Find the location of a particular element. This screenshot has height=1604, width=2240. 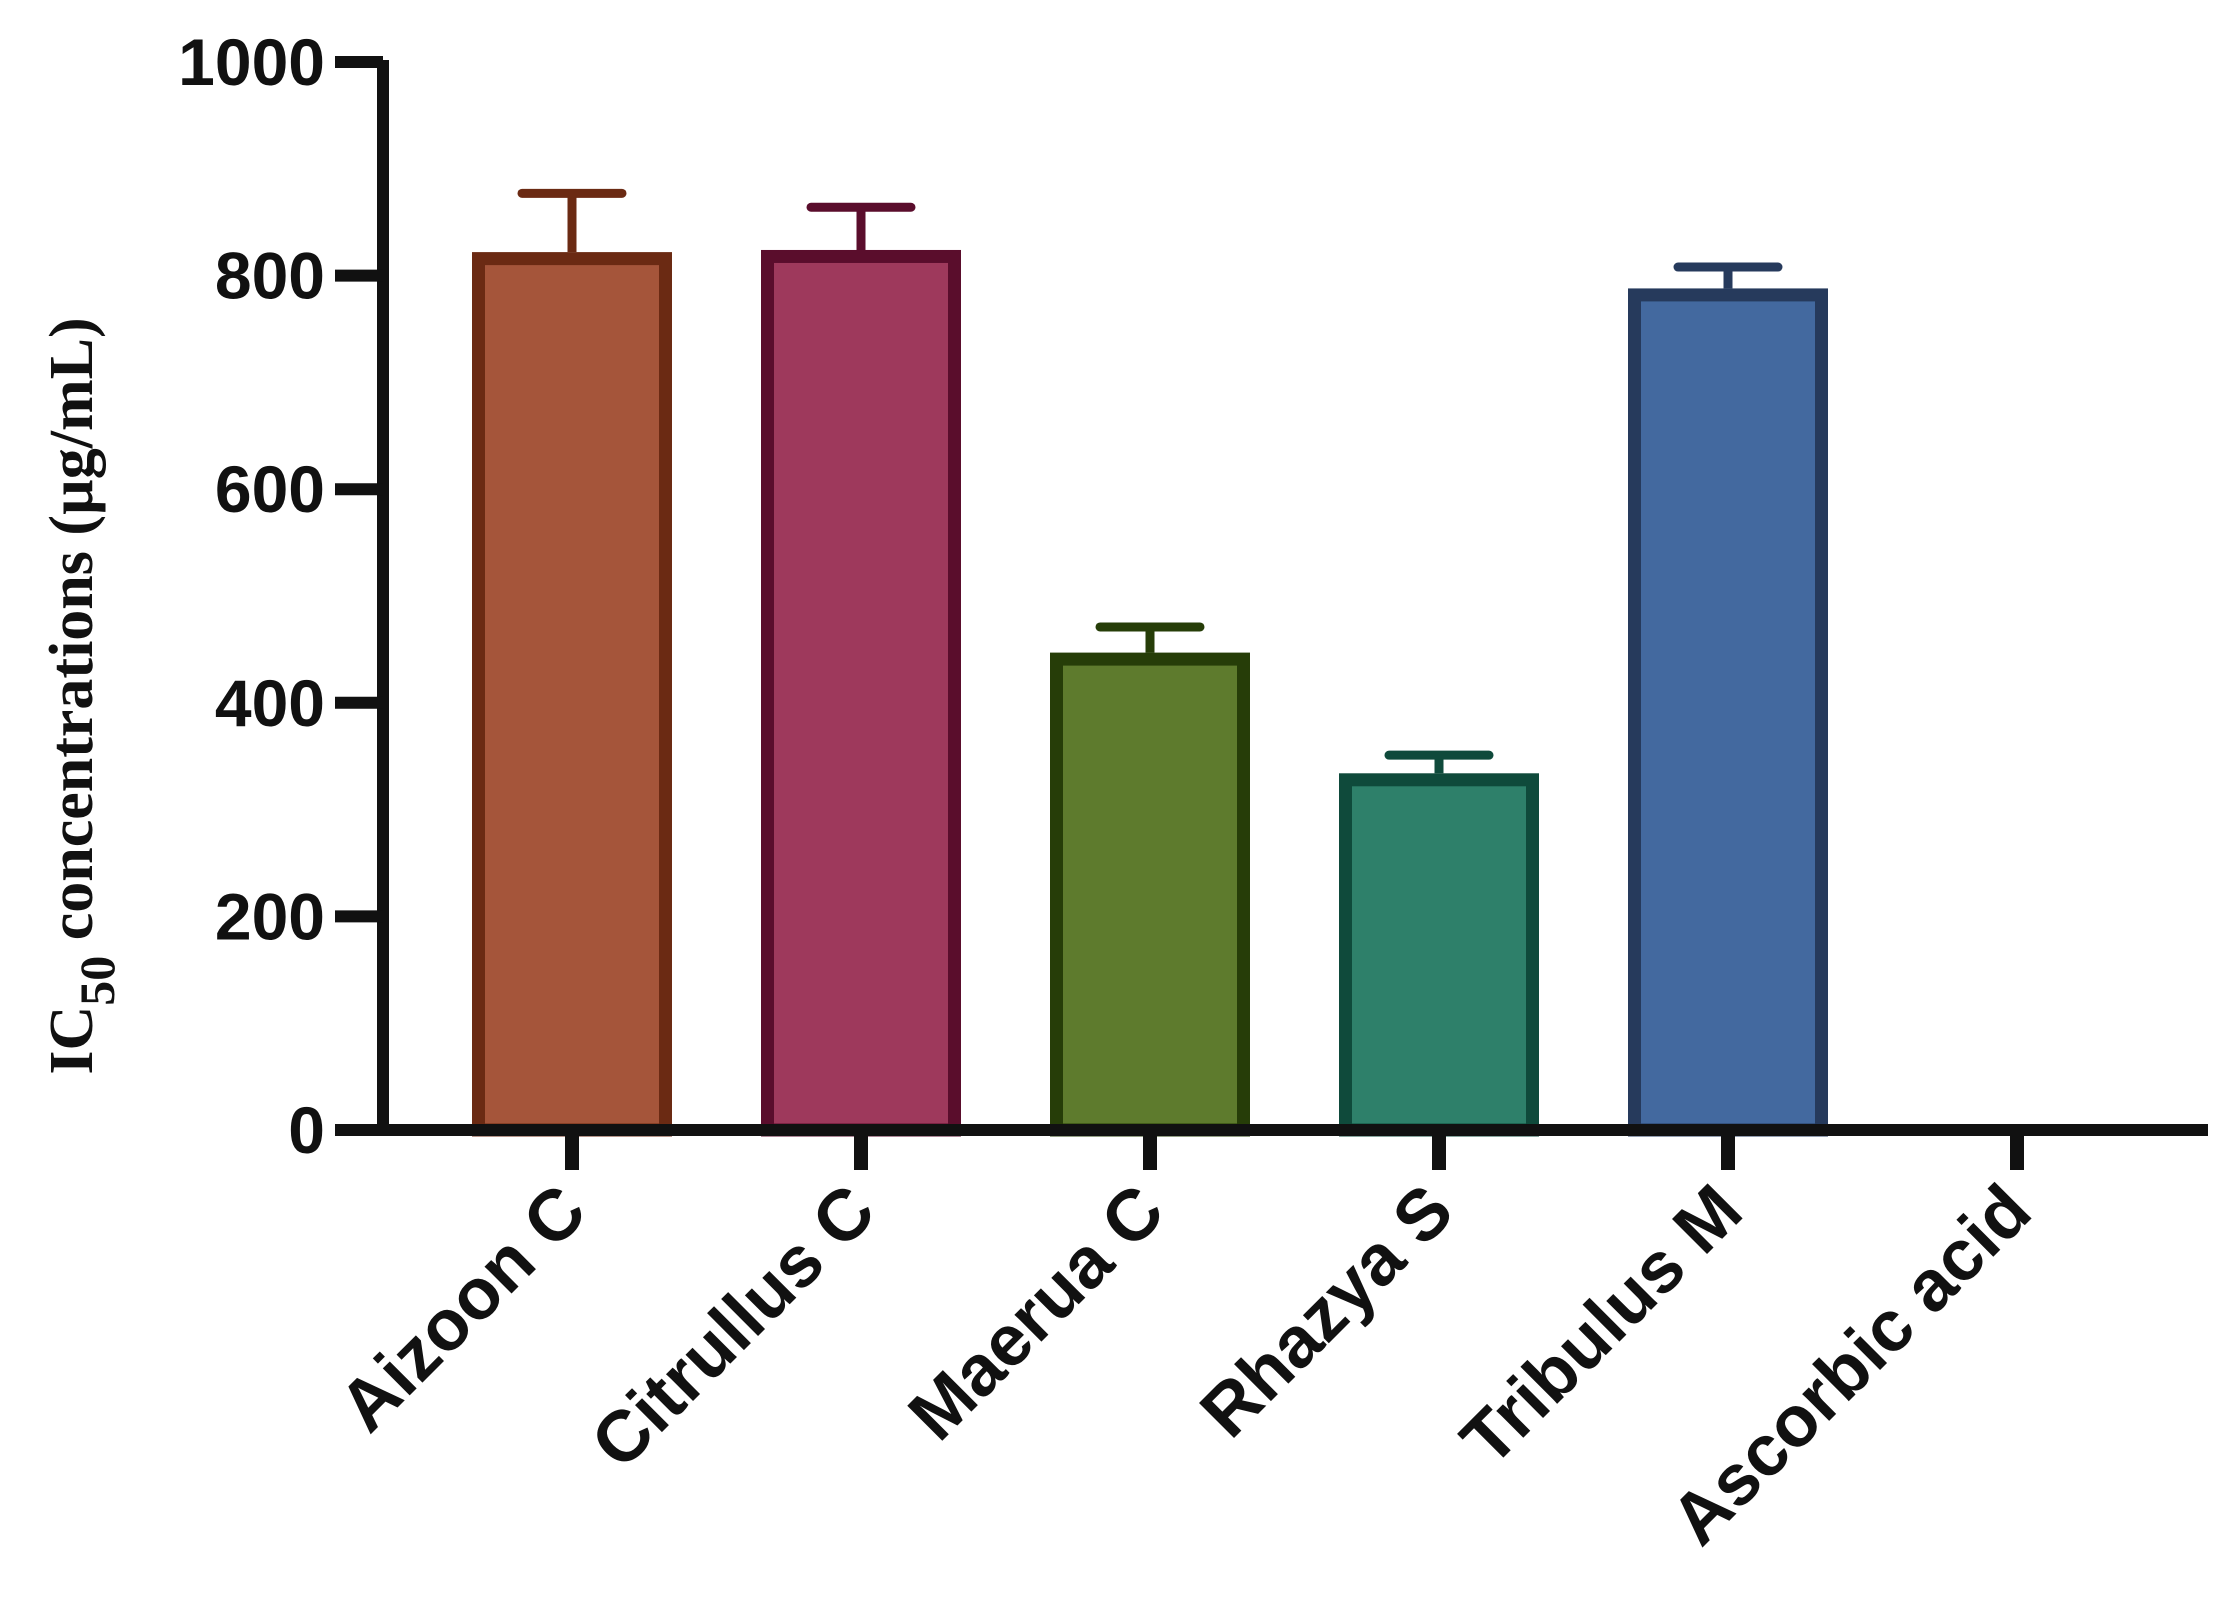

y-tick-label-0: 0 is located at coordinates (306, 1130).